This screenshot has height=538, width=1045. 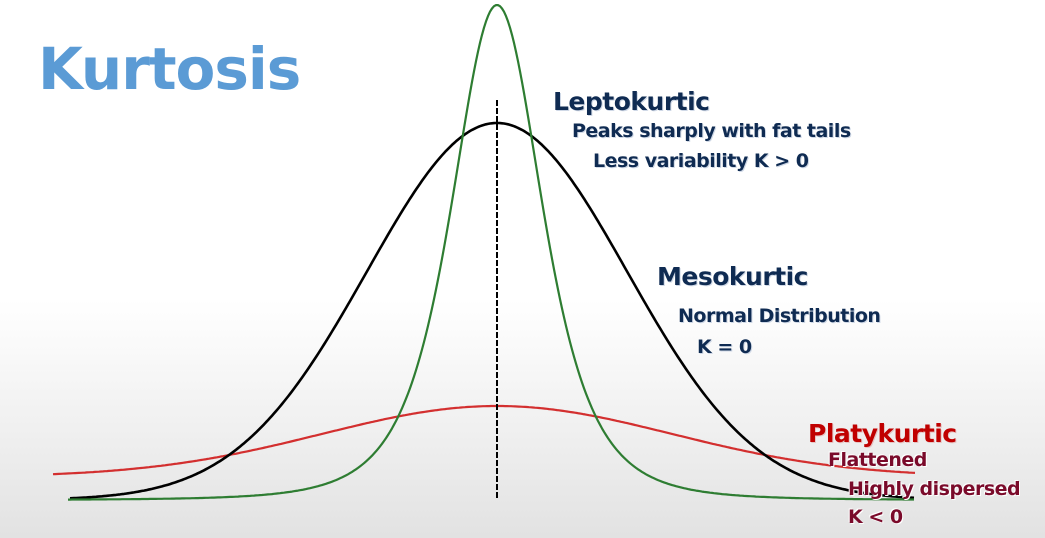 I want to click on platykurtic-label: Platykurtic, so click(x=882, y=433).